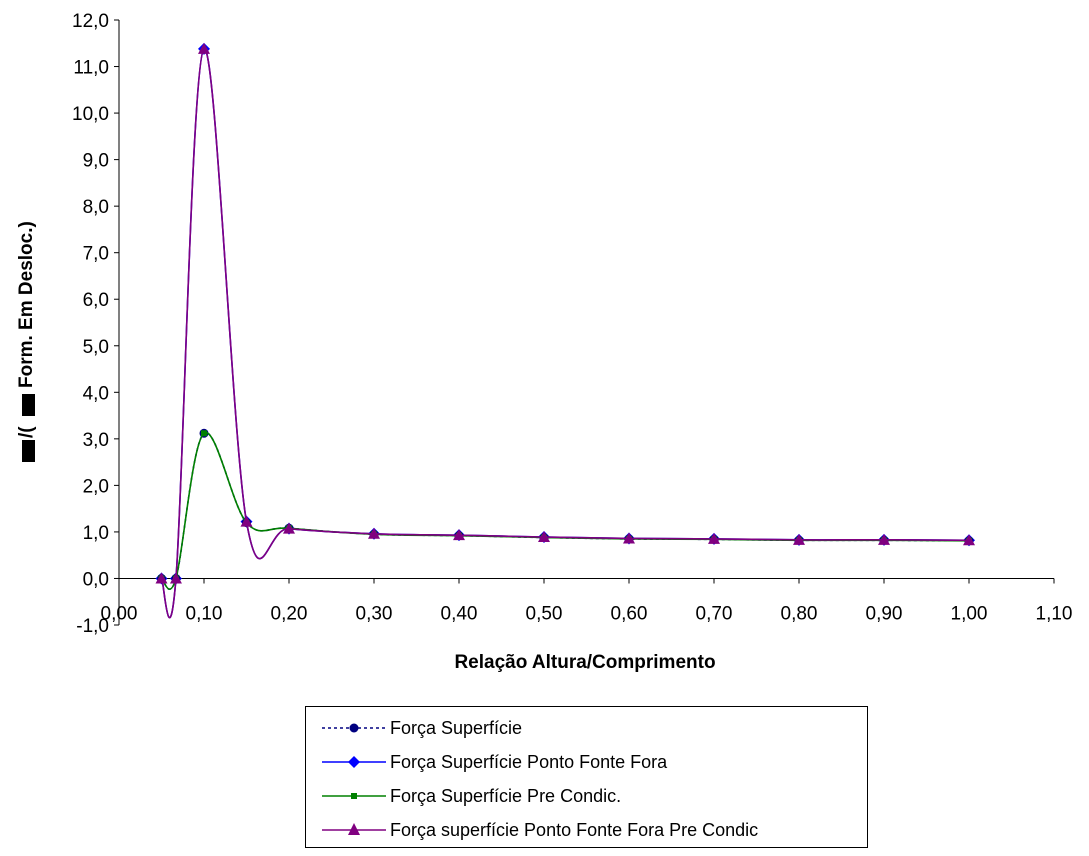 This screenshot has width=1089, height=856. What do you see at coordinates (96, 161) in the screenshot?
I see `y-tick-label: 9,0` at bounding box center [96, 161].